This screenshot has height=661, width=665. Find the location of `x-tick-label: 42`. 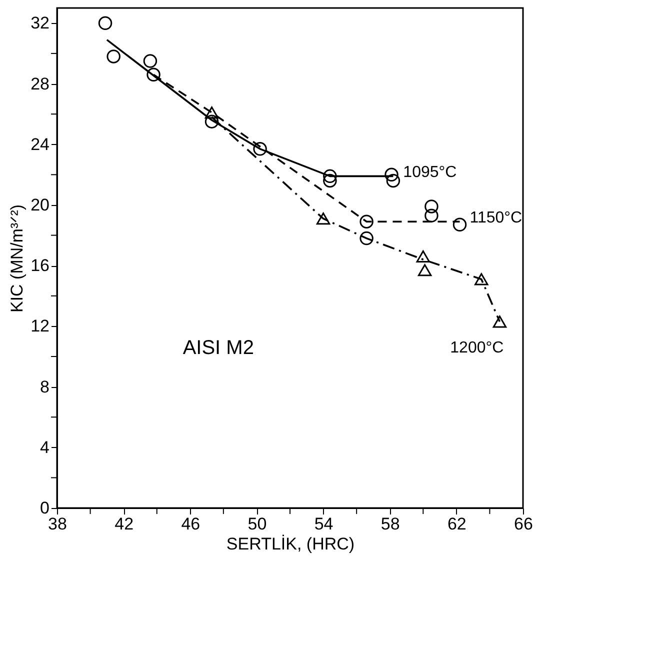

x-tick-label: 42 is located at coordinates (124, 524).